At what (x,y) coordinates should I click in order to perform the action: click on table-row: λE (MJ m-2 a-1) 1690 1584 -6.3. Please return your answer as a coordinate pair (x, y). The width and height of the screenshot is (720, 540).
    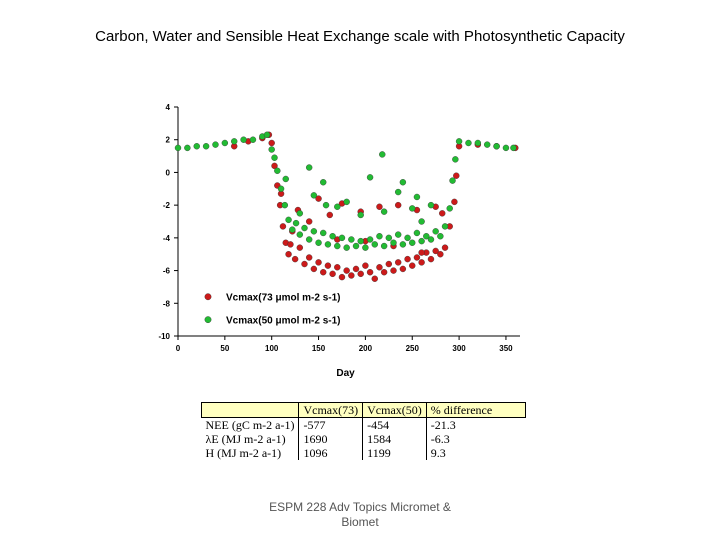
    Looking at the image, I should click on (363, 439).